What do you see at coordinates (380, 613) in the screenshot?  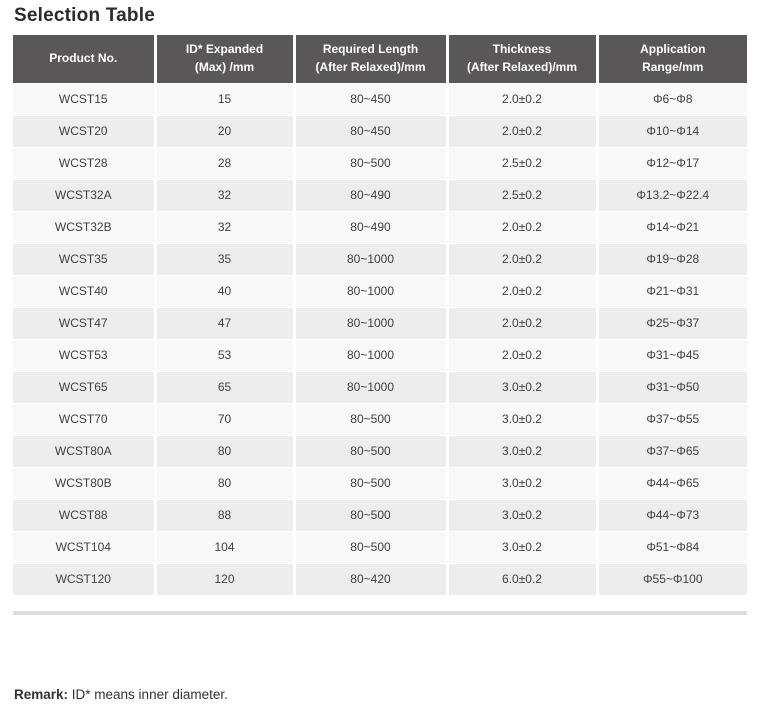 I see `table-bottom-bar` at bounding box center [380, 613].